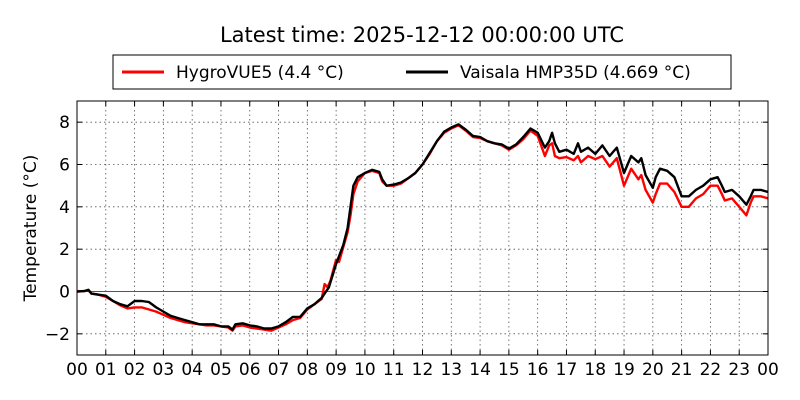  What do you see at coordinates (260, 73) in the screenshot?
I see `legend-label-hygrovue5: HygroVUE5 (4.4 °C)` at bounding box center [260, 73].